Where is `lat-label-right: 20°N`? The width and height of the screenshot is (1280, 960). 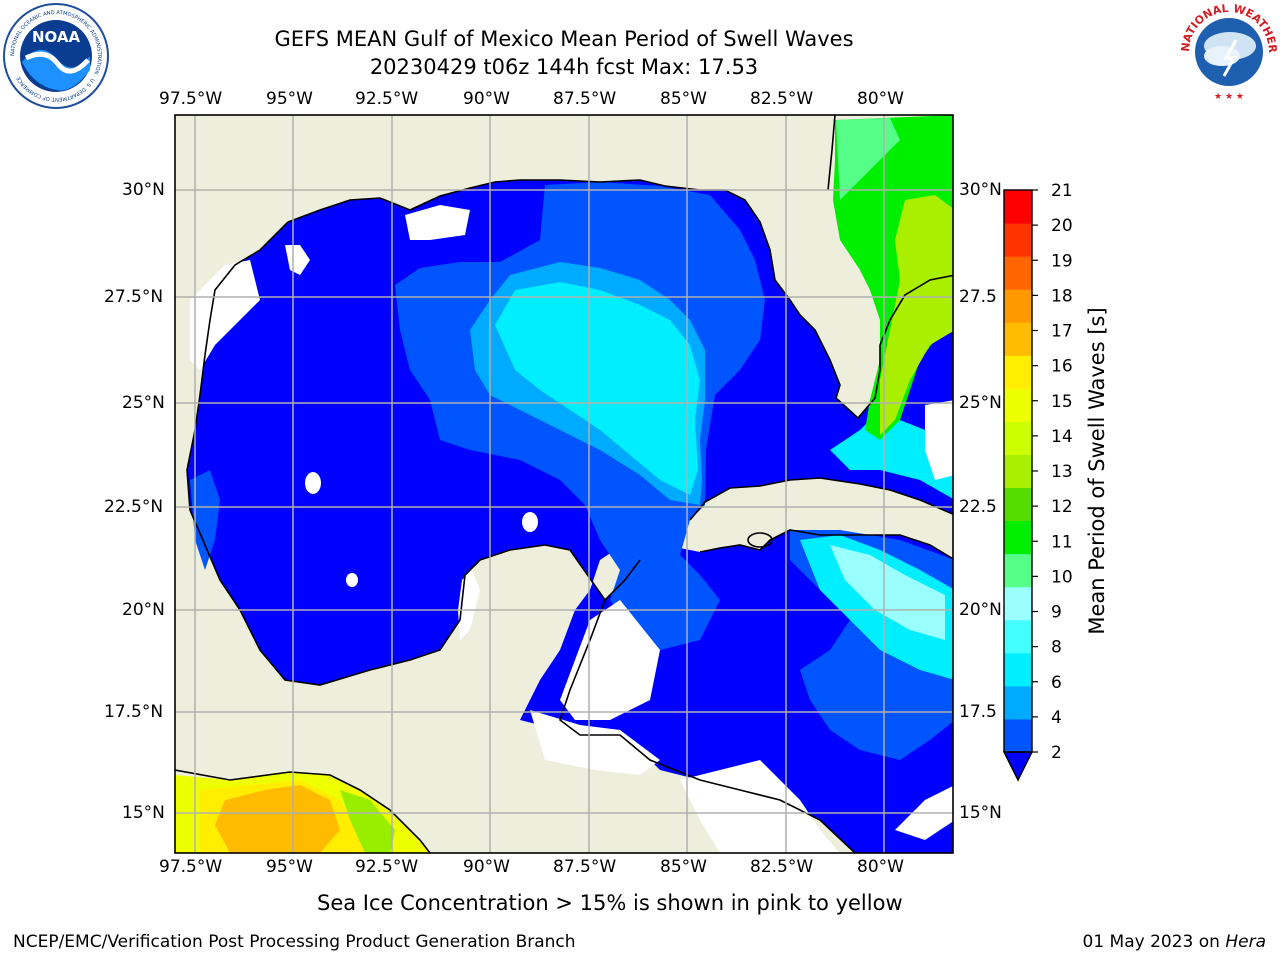 lat-label-right: 20°N is located at coordinates (980, 610).